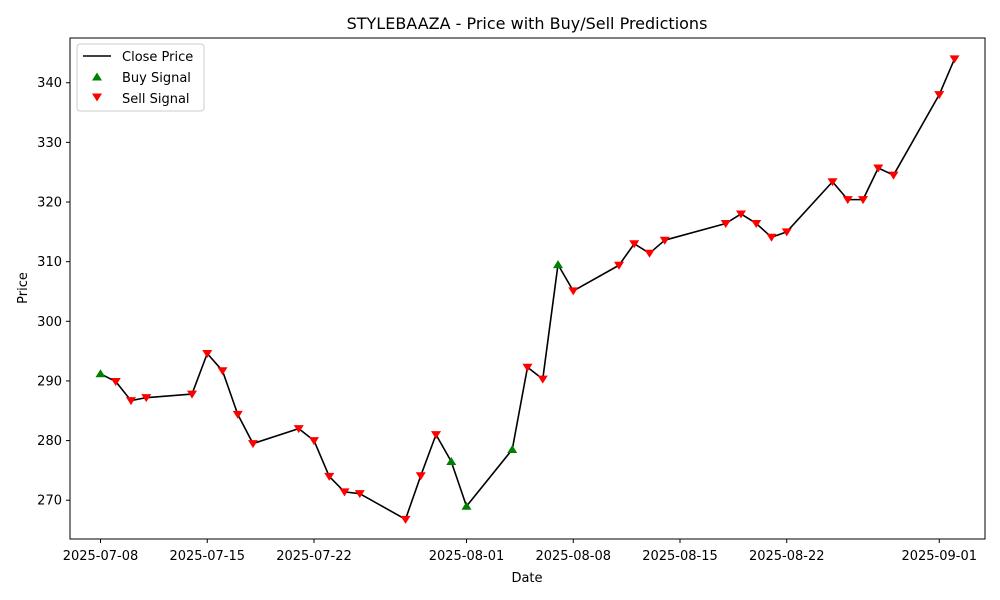 This screenshot has height=600, width=1000. I want to click on x-axis-label: Date, so click(526, 578).